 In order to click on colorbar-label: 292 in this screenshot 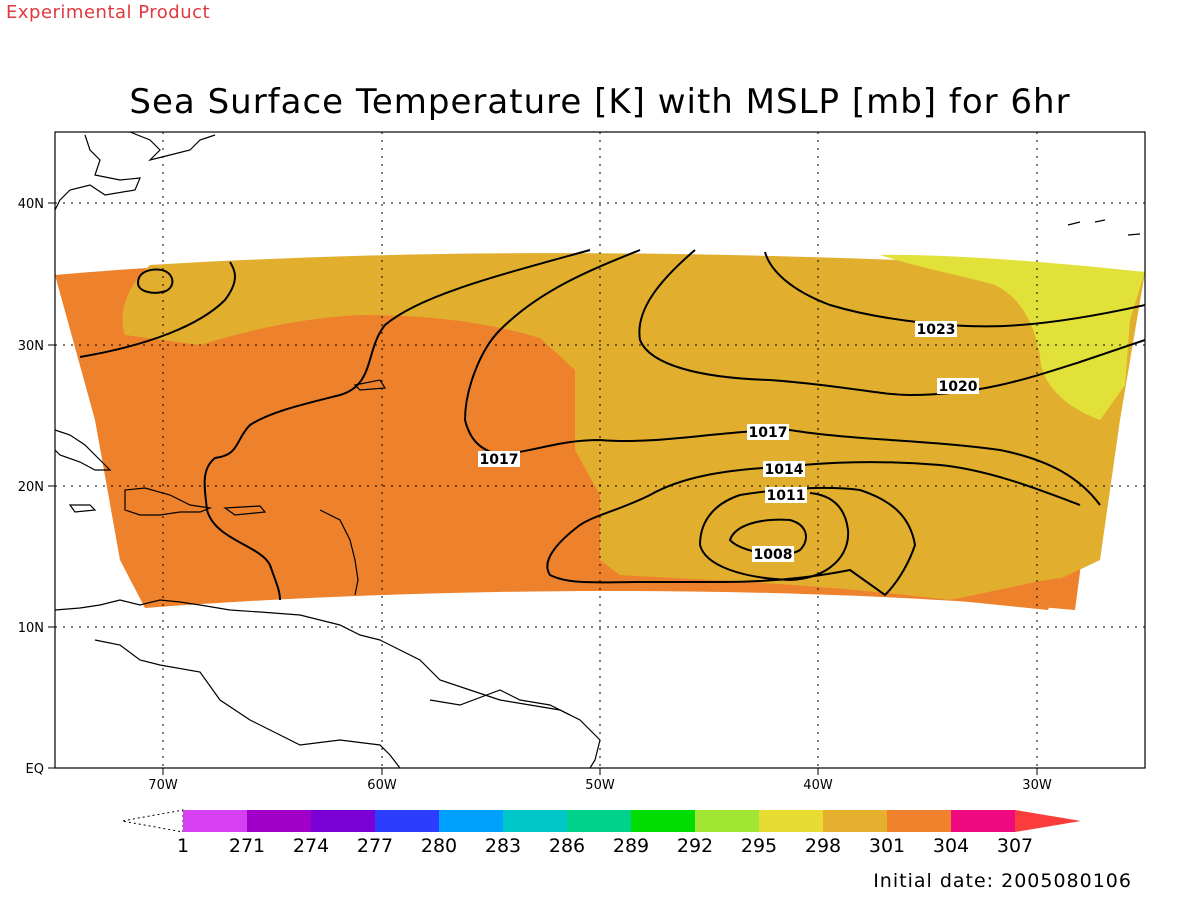, I will do `click(695, 846)`.